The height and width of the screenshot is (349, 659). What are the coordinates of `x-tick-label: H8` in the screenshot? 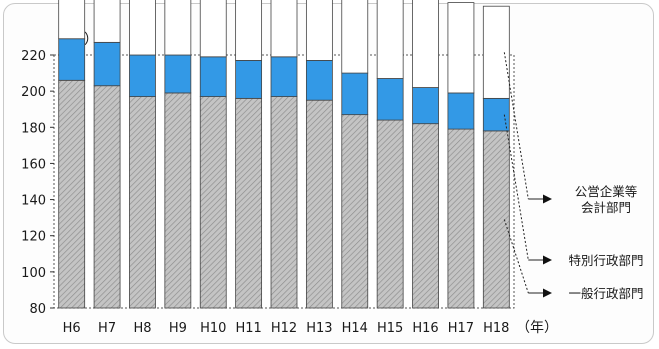 It's located at (142, 328).